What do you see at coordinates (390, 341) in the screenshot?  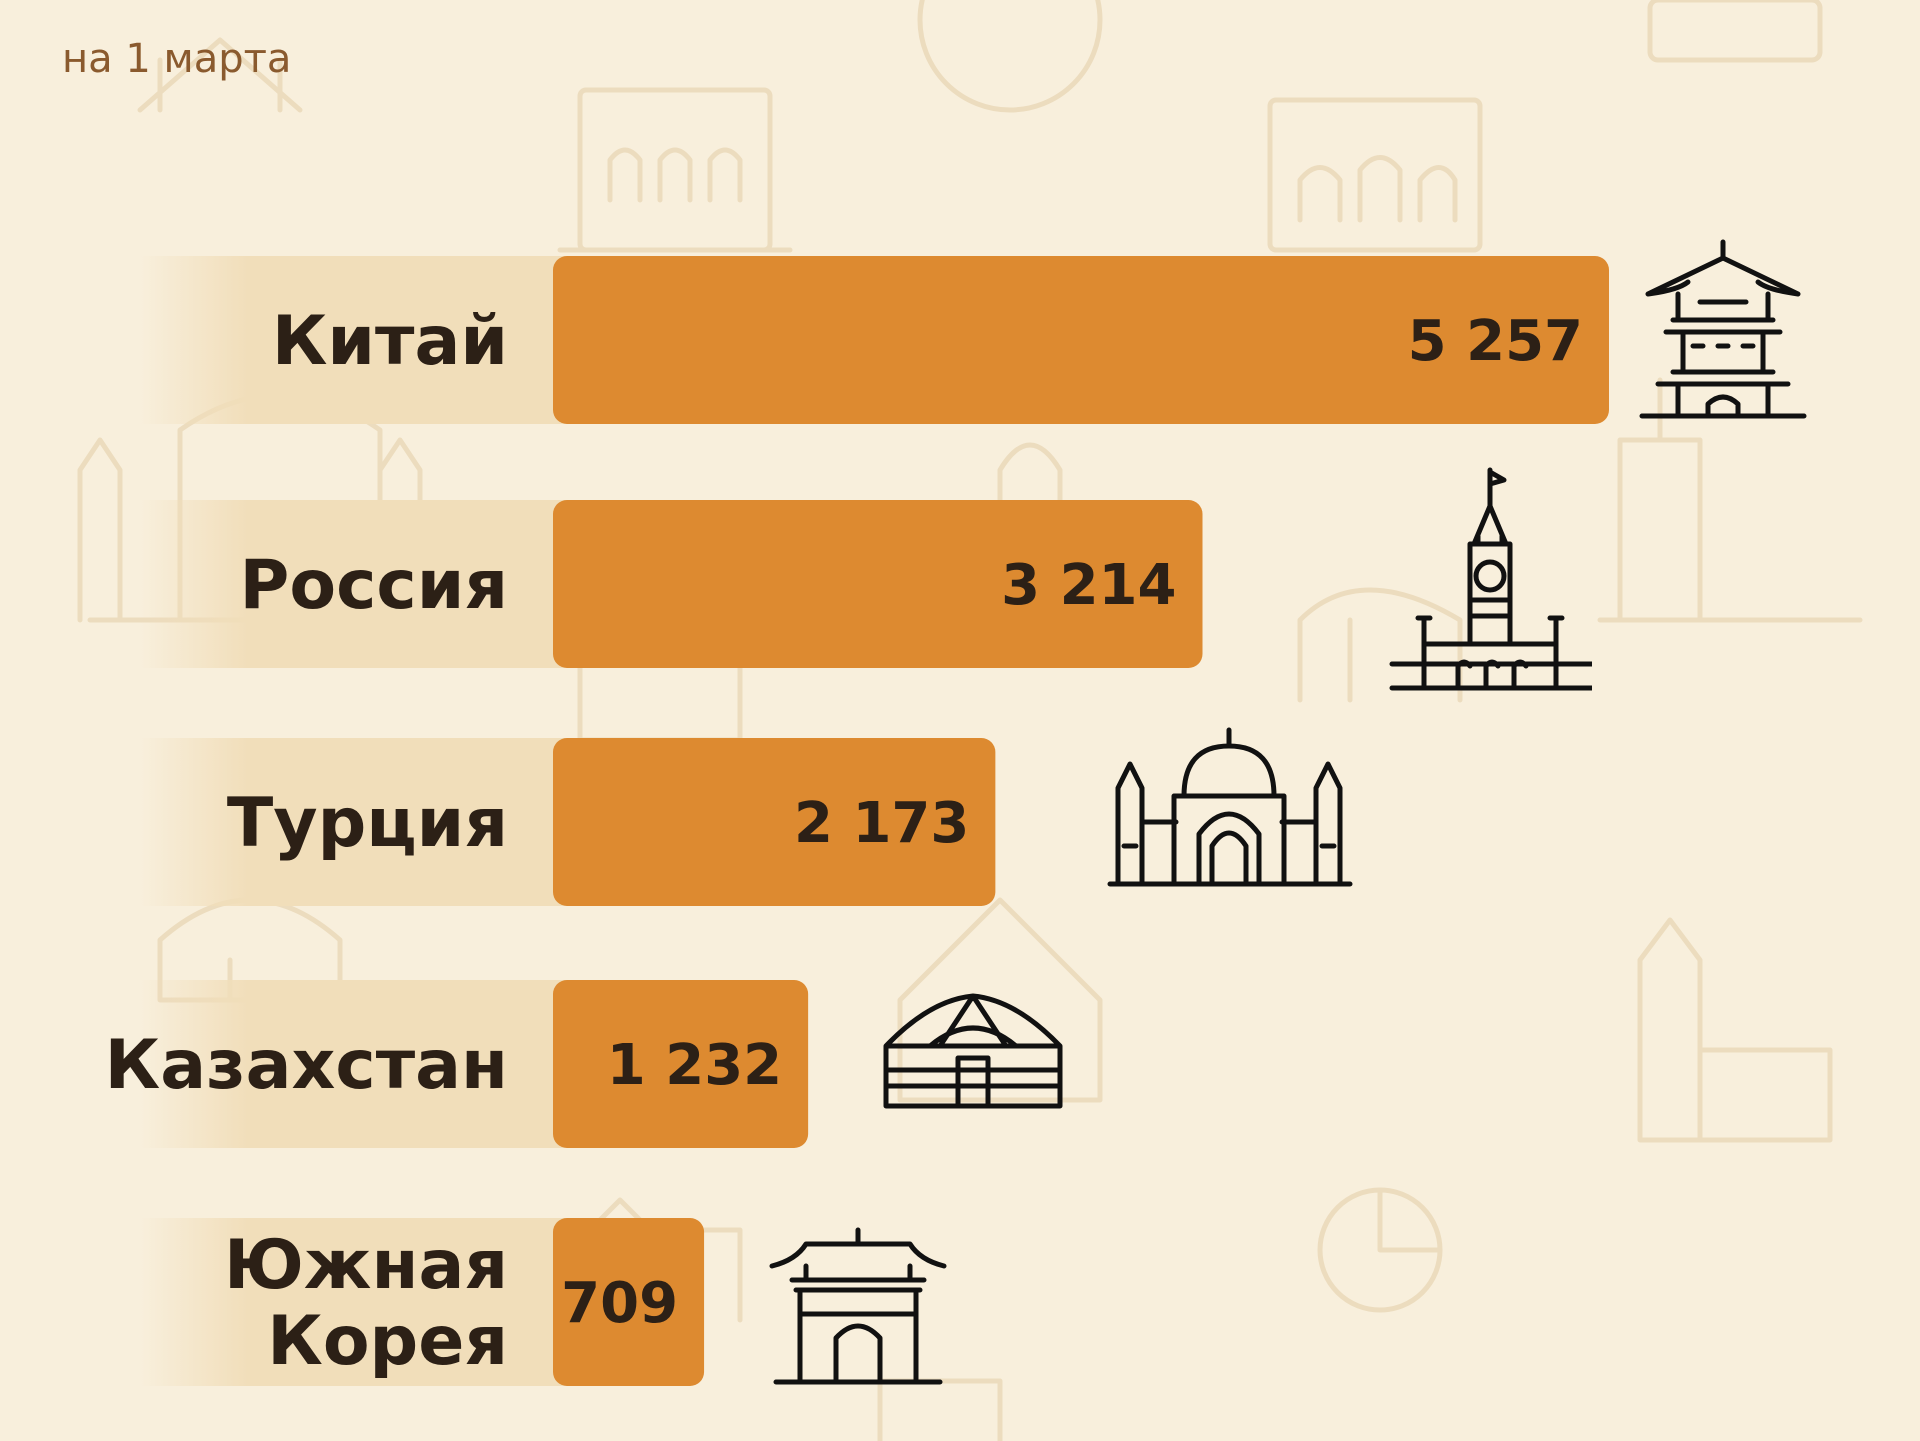 I see `category-label: Китай` at bounding box center [390, 341].